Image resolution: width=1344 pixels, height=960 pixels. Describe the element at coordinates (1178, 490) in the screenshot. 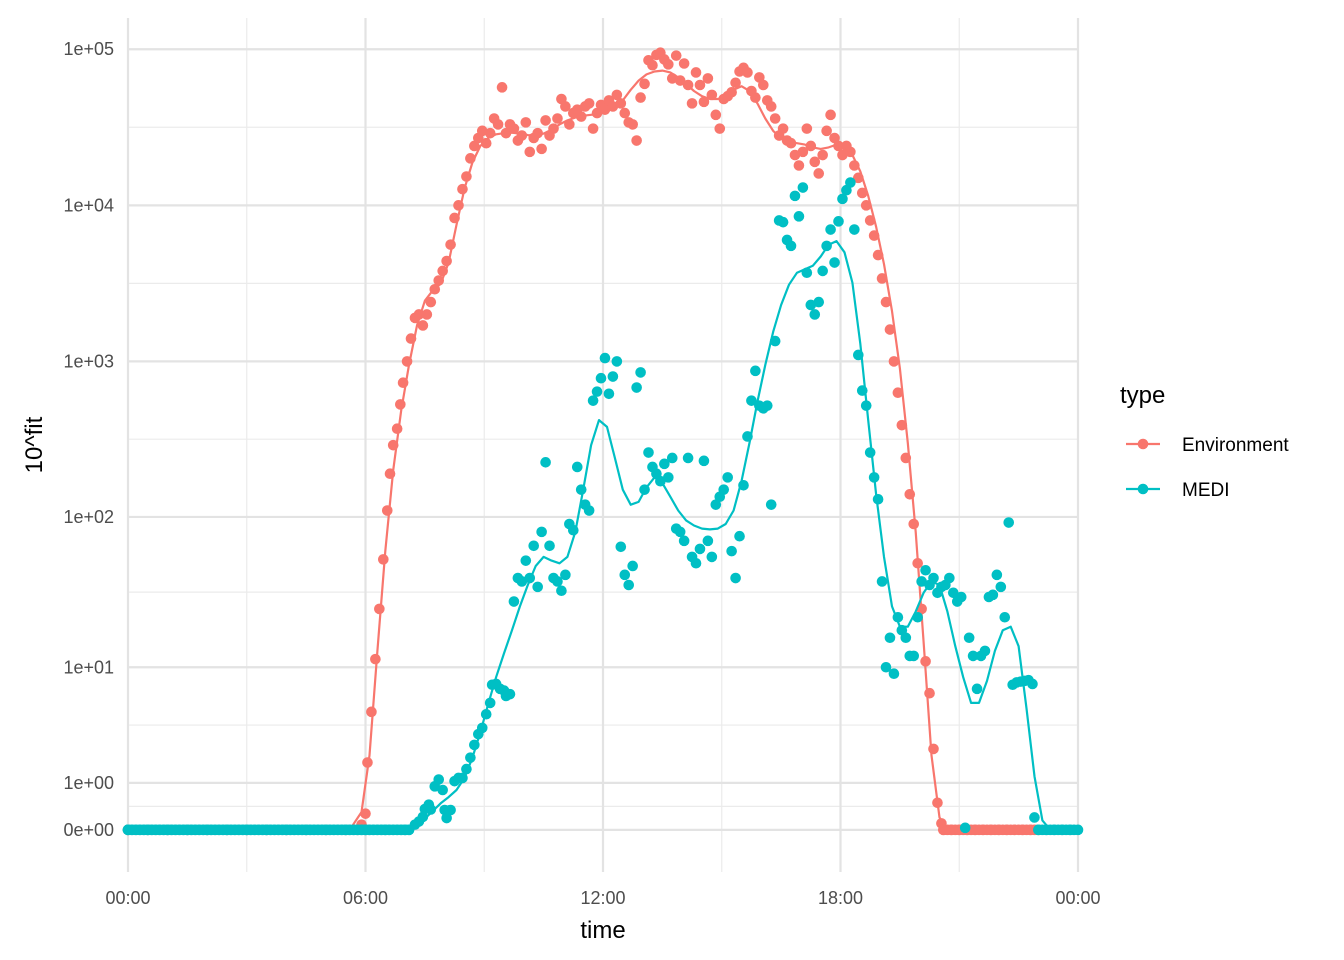

I see `legend-item-medi: MEDI` at that location.